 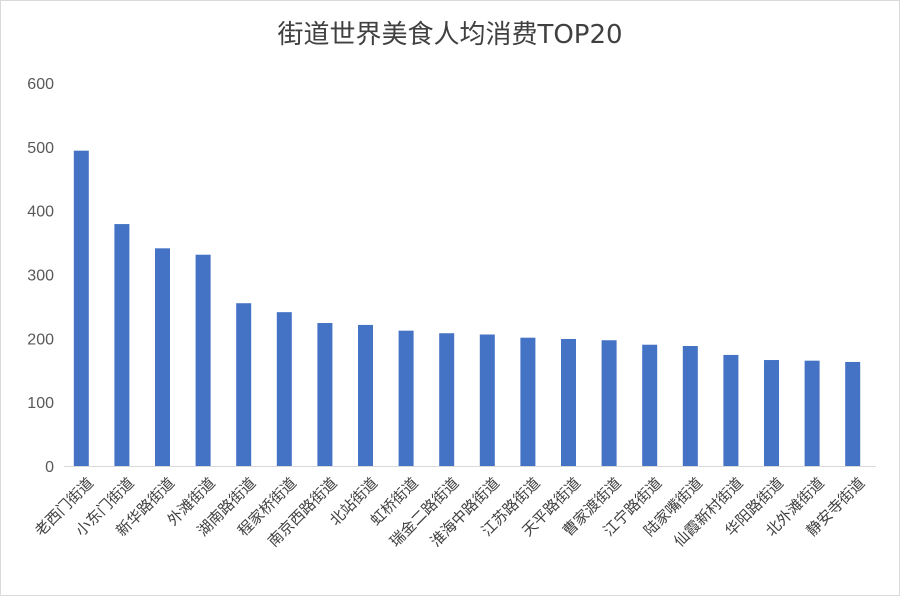 I want to click on chart-title: 街道世界美食人均消费TOP20, so click(x=450, y=35).